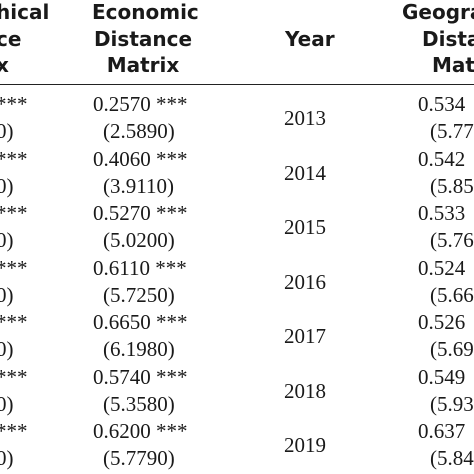  I want to click on header-rule, so click(237, 84).